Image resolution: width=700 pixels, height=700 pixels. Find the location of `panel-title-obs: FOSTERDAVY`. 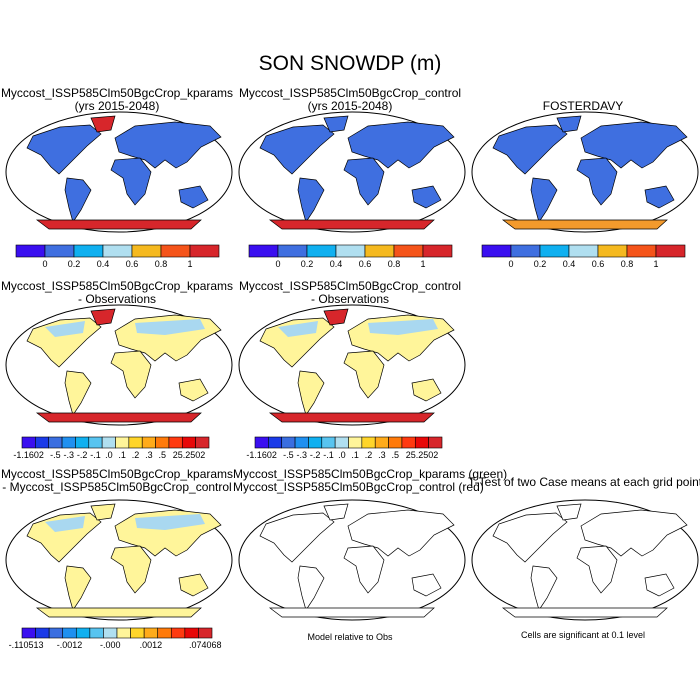

panel-title-obs: FOSTERDAVY is located at coordinates (583, 106).